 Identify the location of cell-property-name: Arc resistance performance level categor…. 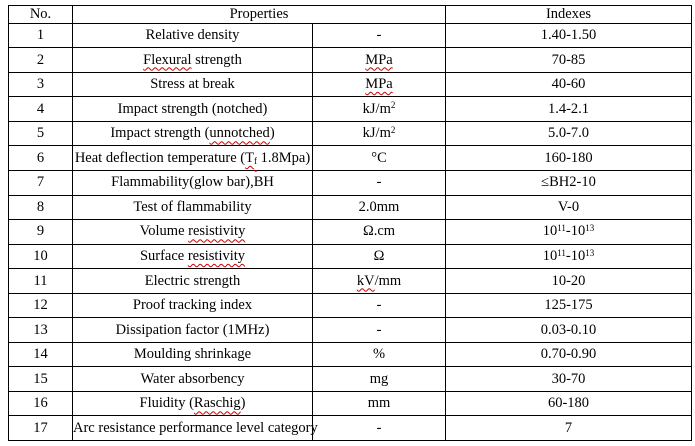
(195, 428).